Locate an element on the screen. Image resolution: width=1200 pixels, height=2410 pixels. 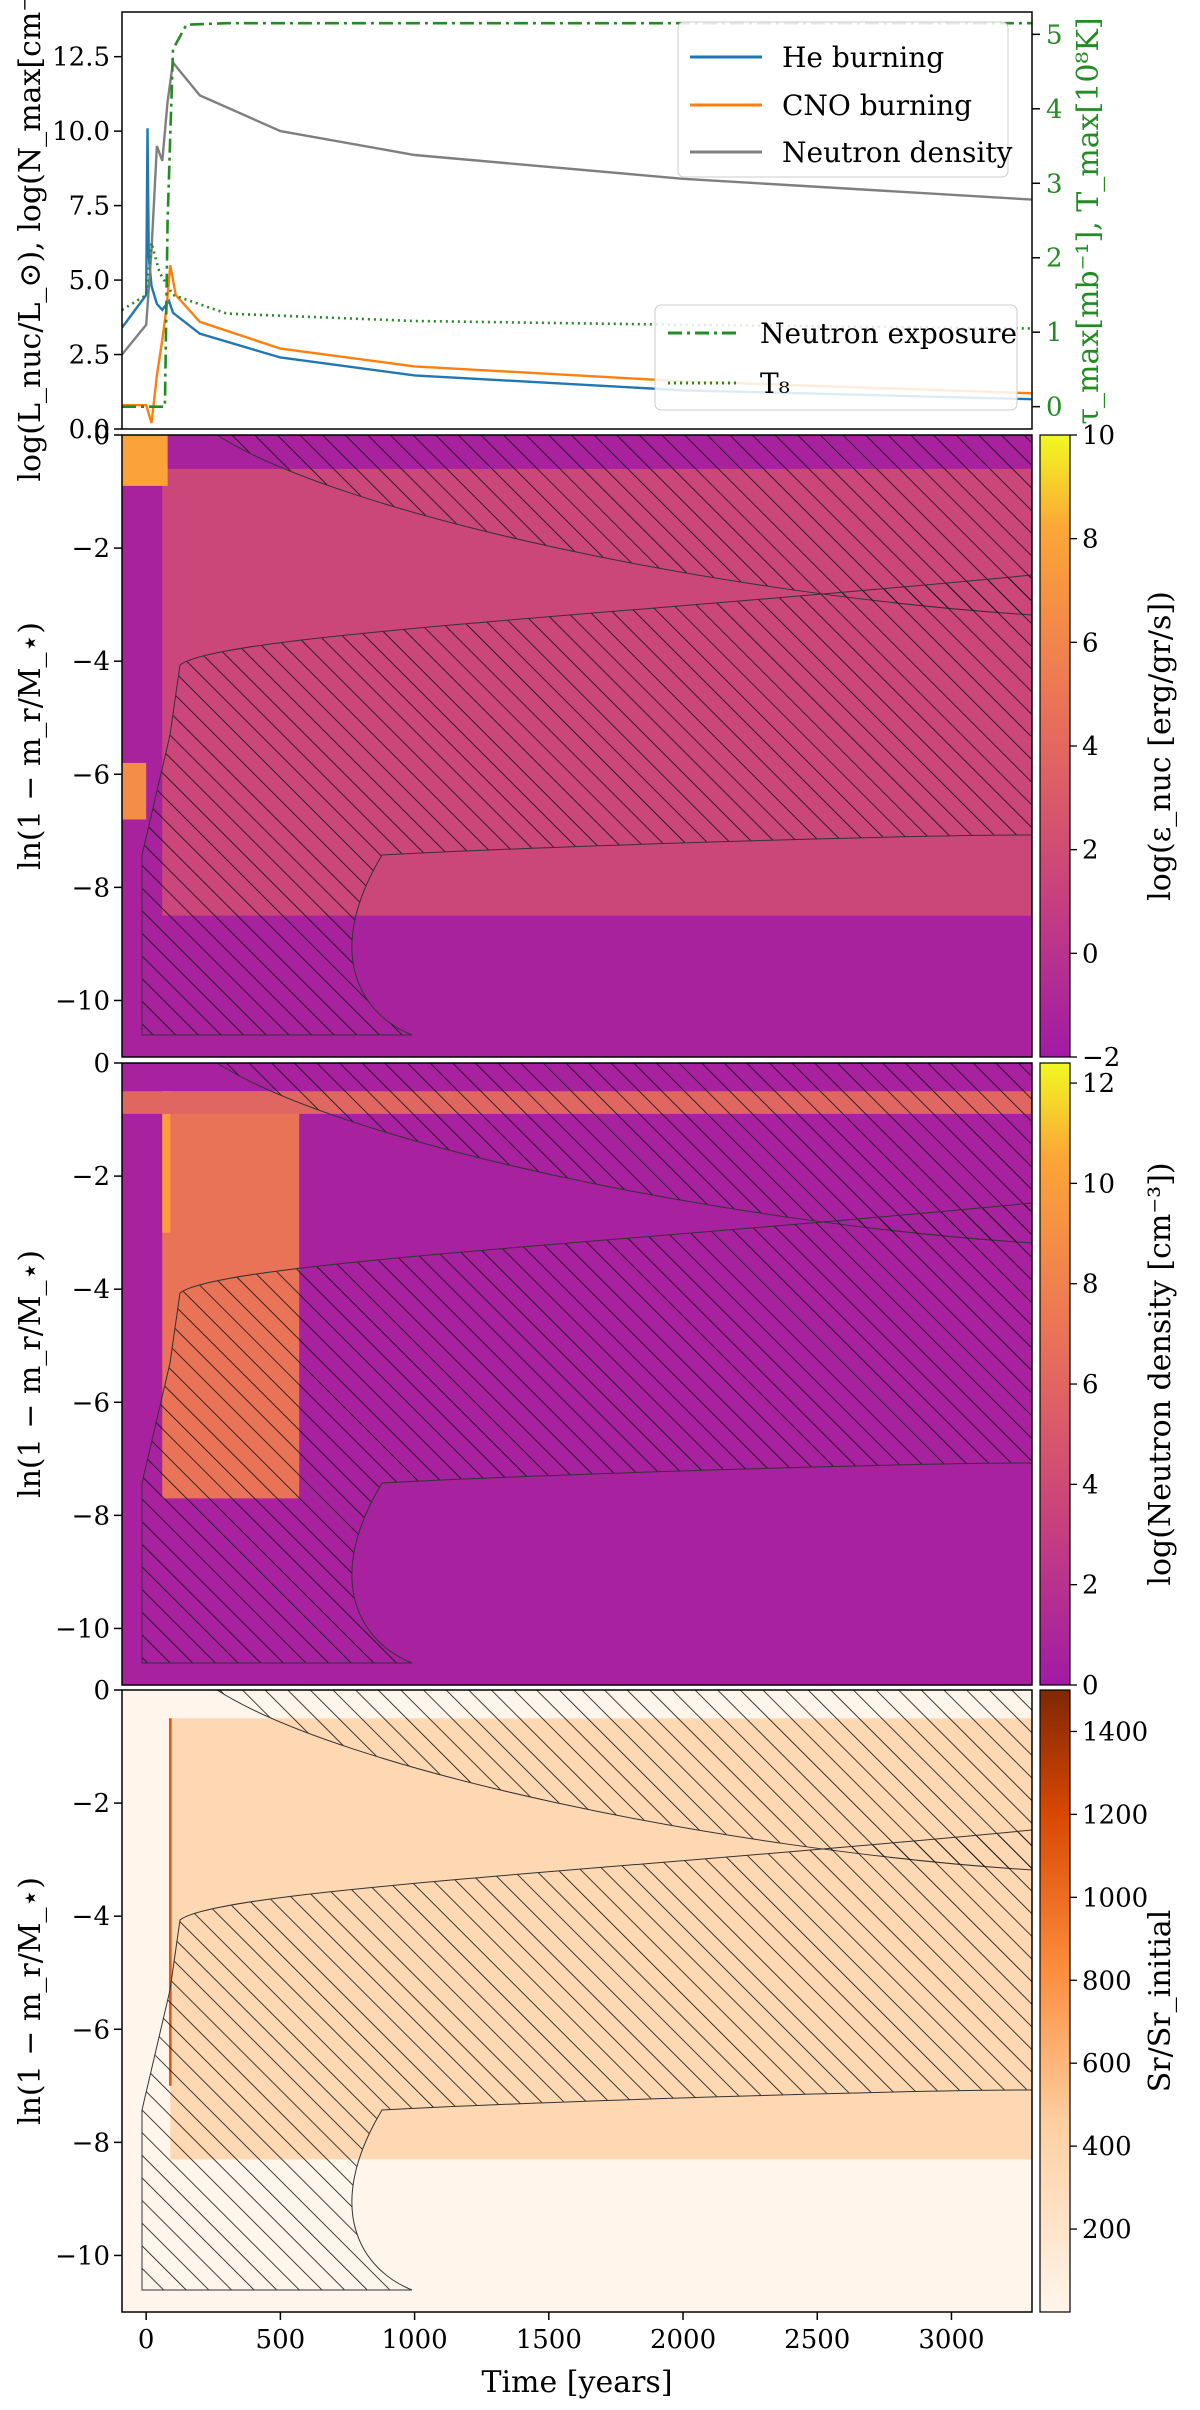
legend-he-label: He burning is located at coordinates (863, 57).